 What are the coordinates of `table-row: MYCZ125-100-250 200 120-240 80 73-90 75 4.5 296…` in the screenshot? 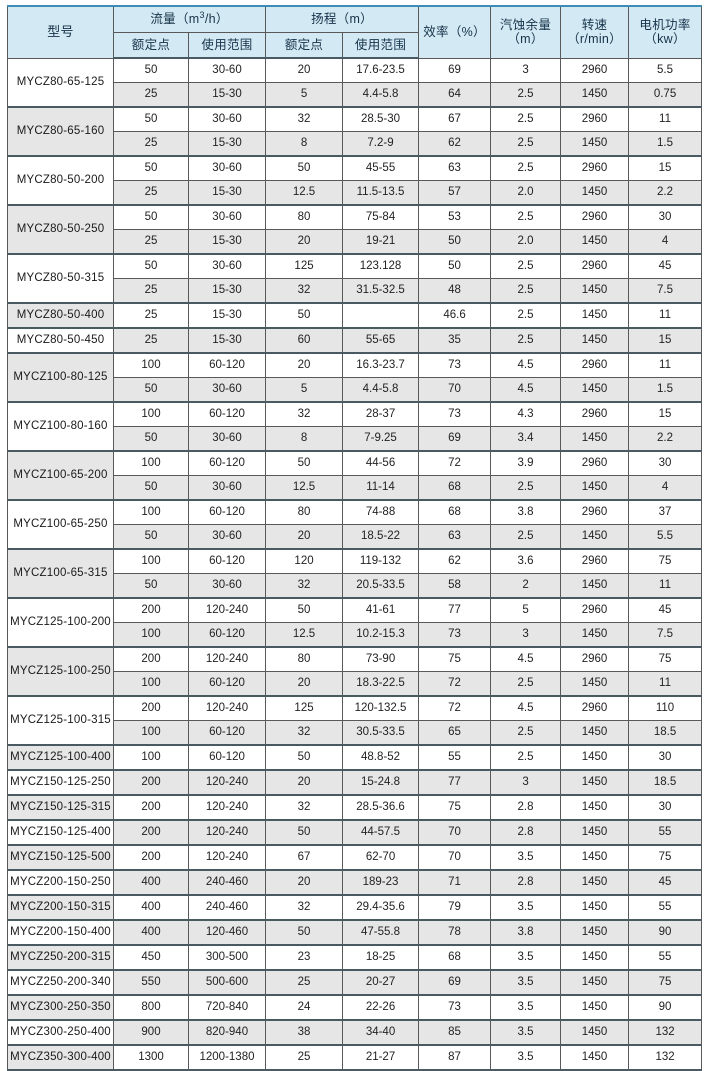 It's located at (355, 671).